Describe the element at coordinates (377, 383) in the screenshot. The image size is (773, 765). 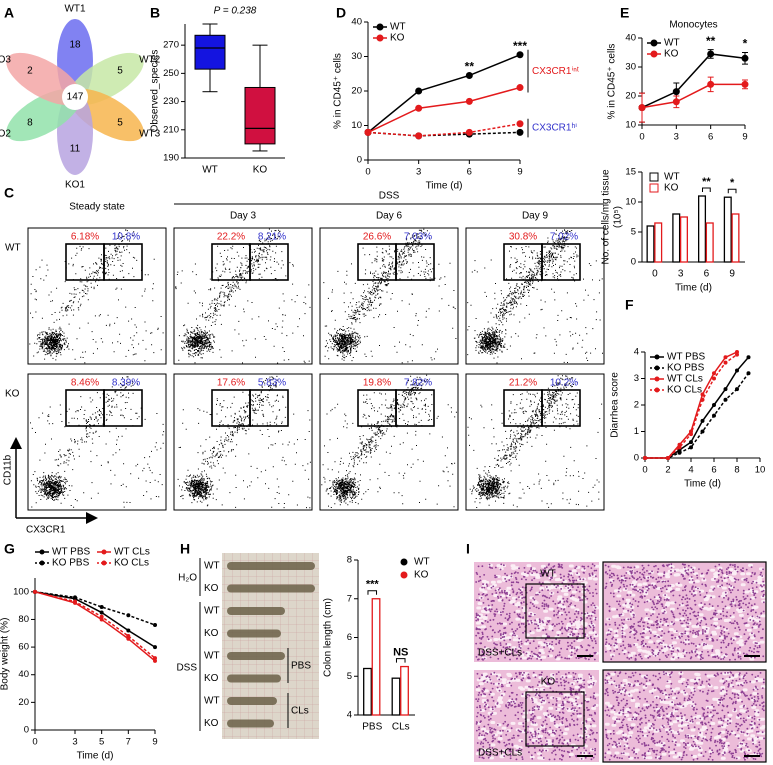
I see `flow-percent: 19.8%` at that location.